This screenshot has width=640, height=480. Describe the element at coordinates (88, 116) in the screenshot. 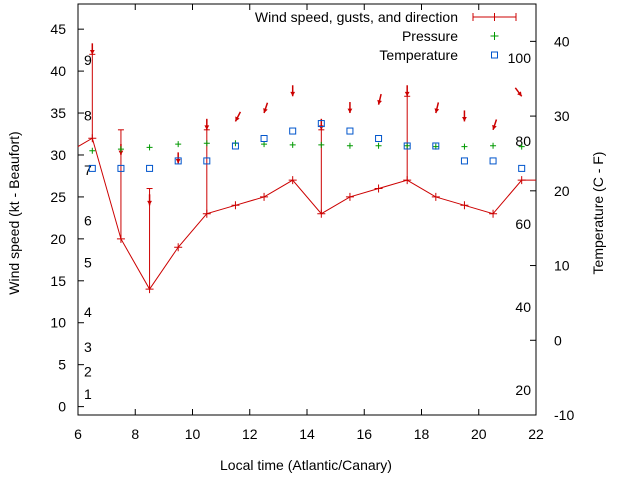

I see `beaufort-label: 8` at that location.